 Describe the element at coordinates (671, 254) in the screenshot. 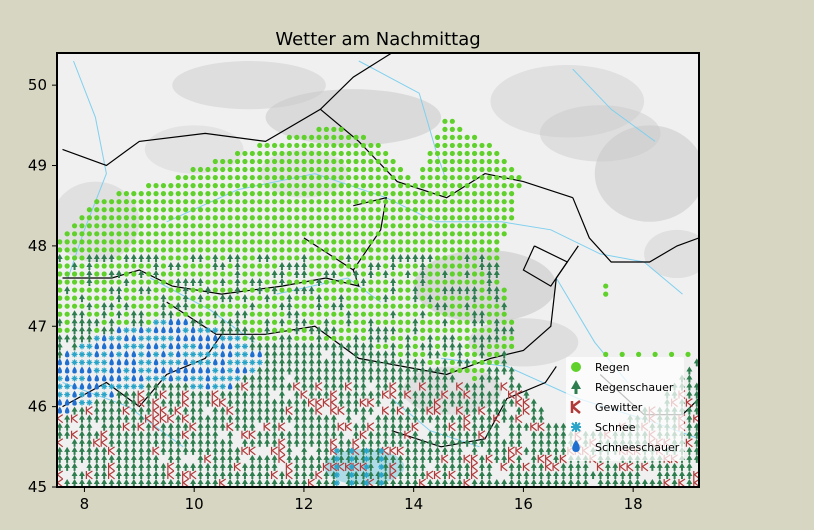

I see `terrain-patch` at that location.